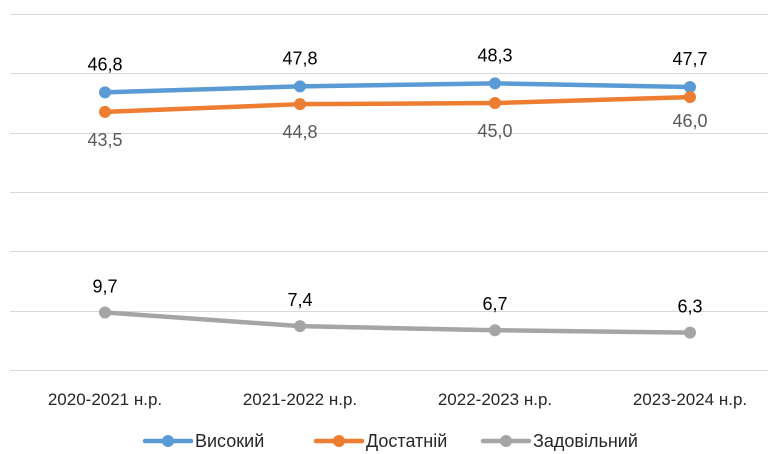 The width and height of the screenshot is (770, 454). I want to click on data-label: 7,4, so click(299, 300).